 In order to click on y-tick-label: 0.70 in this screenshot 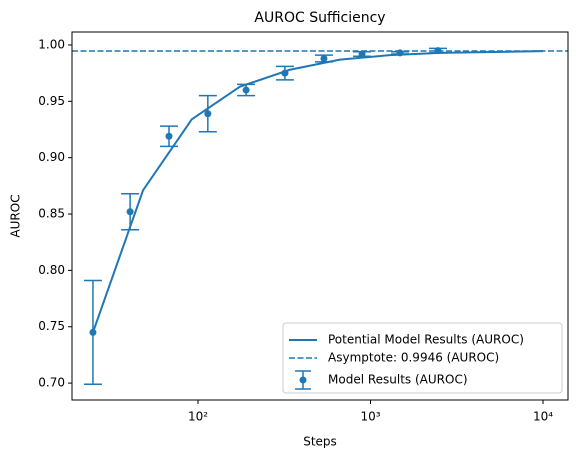, I will do `click(51, 383)`.